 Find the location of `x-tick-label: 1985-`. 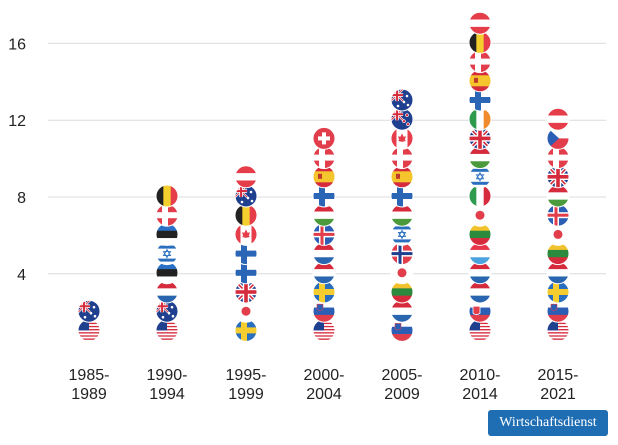

x-tick-label: 1985- is located at coordinates (89, 375).